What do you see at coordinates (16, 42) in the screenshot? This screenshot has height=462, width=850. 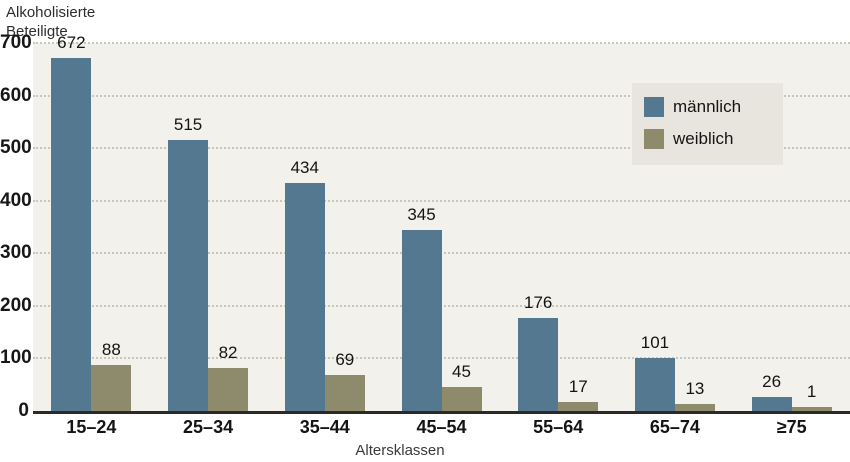 I see `y-axis-tick-label-700: 700` at bounding box center [16, 42].